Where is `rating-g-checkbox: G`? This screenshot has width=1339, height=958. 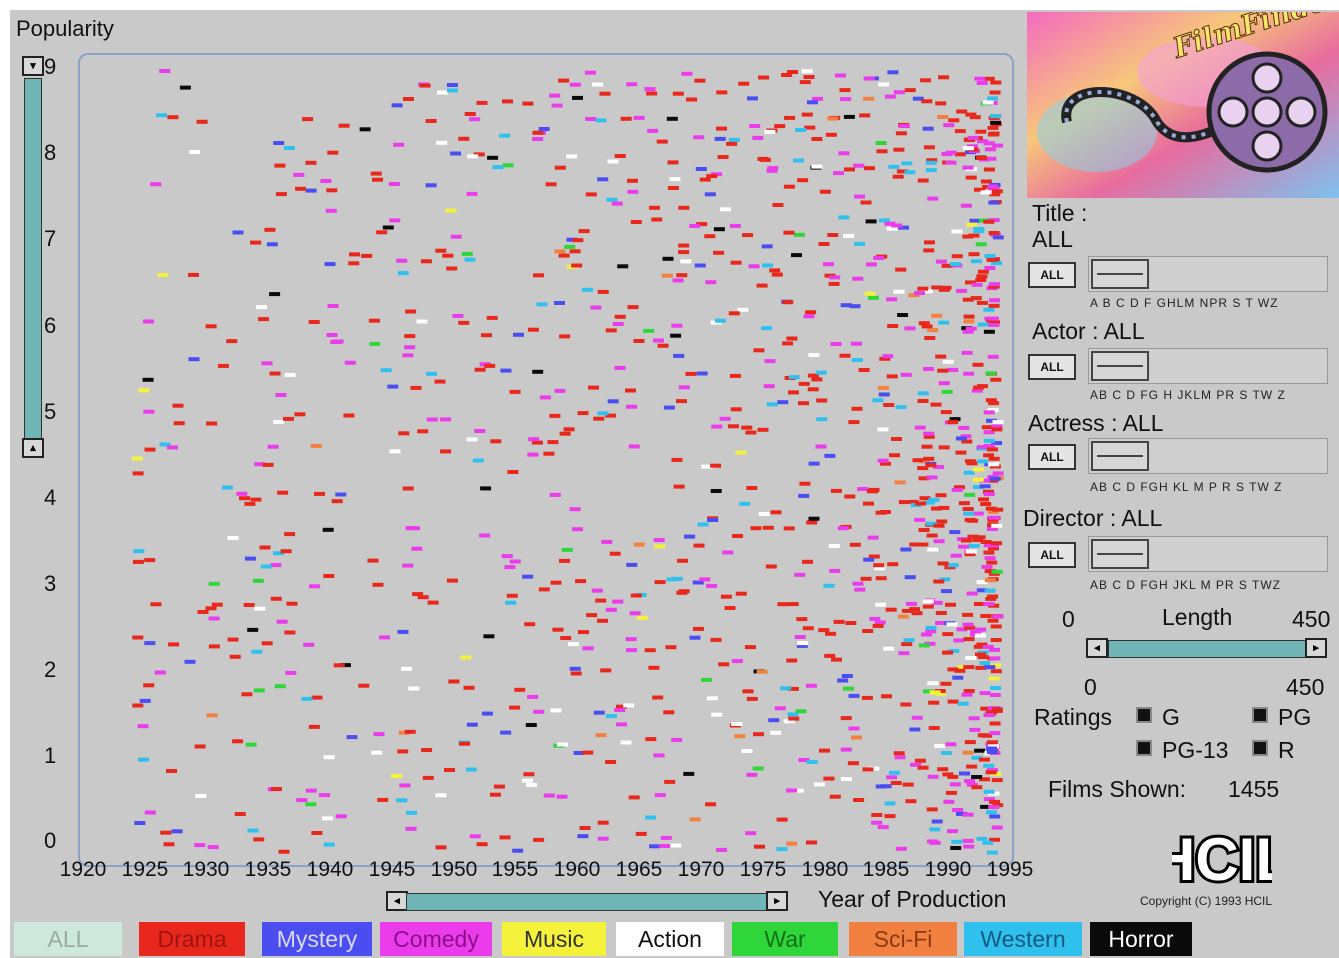
rating-g-checkbox: G is located at coordinates (1158, 717).